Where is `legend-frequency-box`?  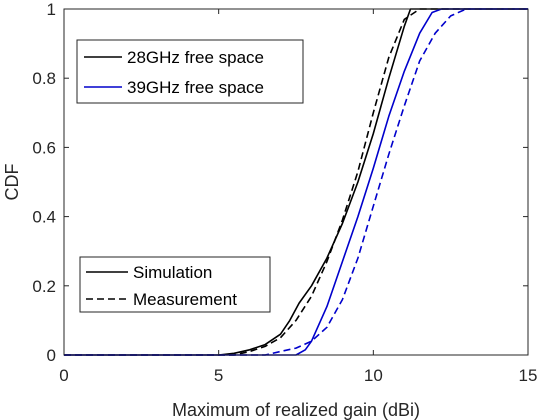
legend-frequency-box is located at coordinates (190, 71).